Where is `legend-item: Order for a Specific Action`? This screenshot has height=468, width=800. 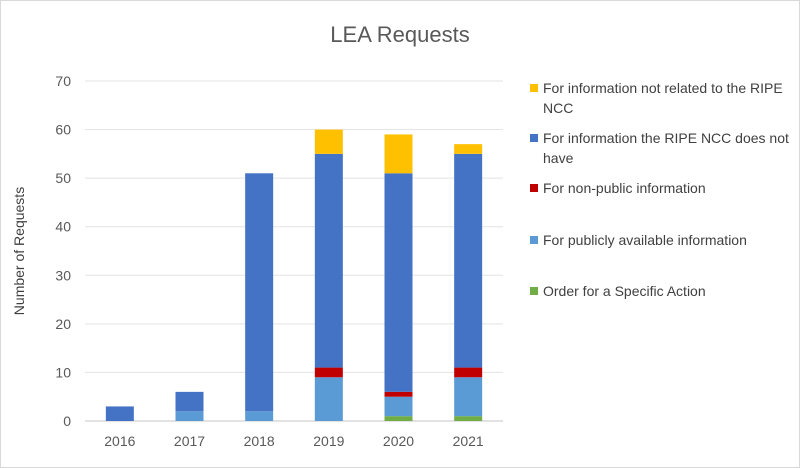
legend-item: Order for a Specific Action is located at coordinates (618, 291).